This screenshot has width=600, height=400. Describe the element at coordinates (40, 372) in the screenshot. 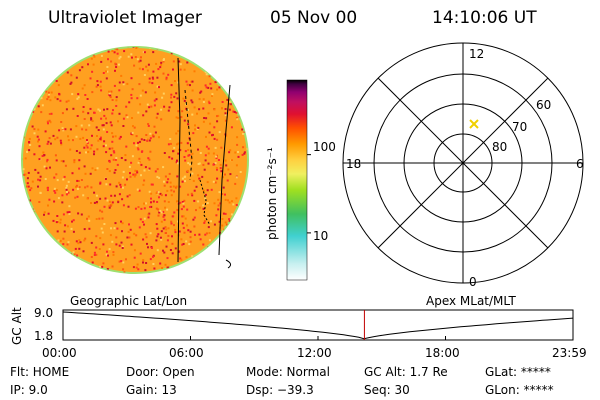

I see `info-flt: Flt: HOME` at that location.